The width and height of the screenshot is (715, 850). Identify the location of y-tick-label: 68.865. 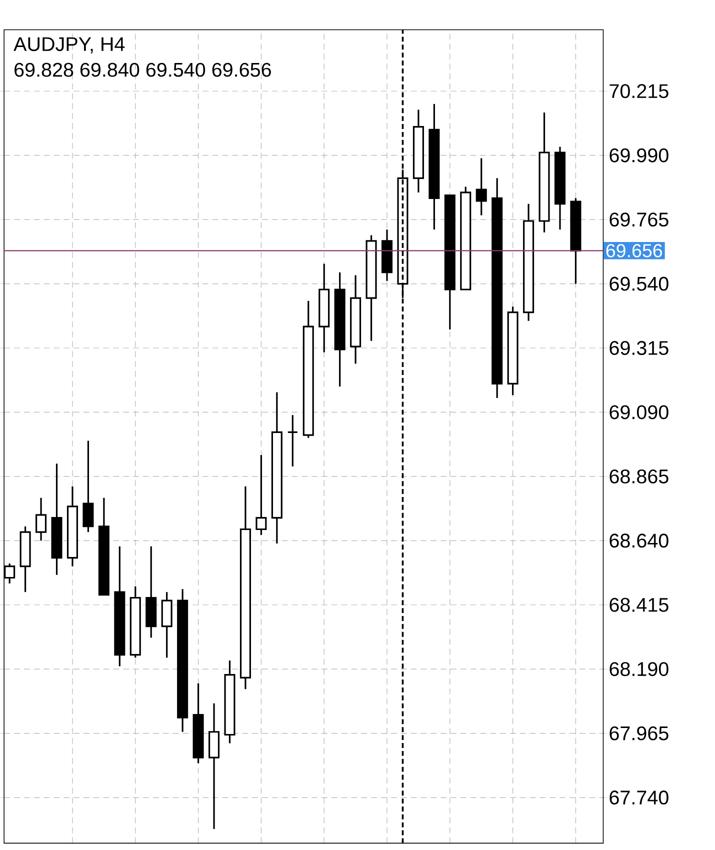
(639, 476).